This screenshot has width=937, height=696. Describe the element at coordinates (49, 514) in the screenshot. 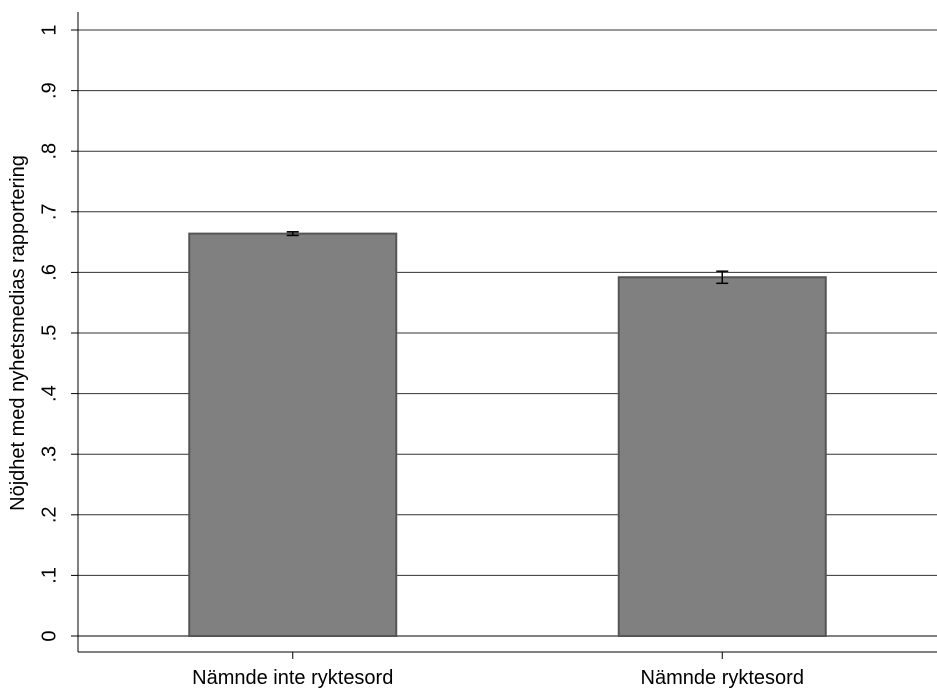

I see `y-tick-label: .2` at that location.